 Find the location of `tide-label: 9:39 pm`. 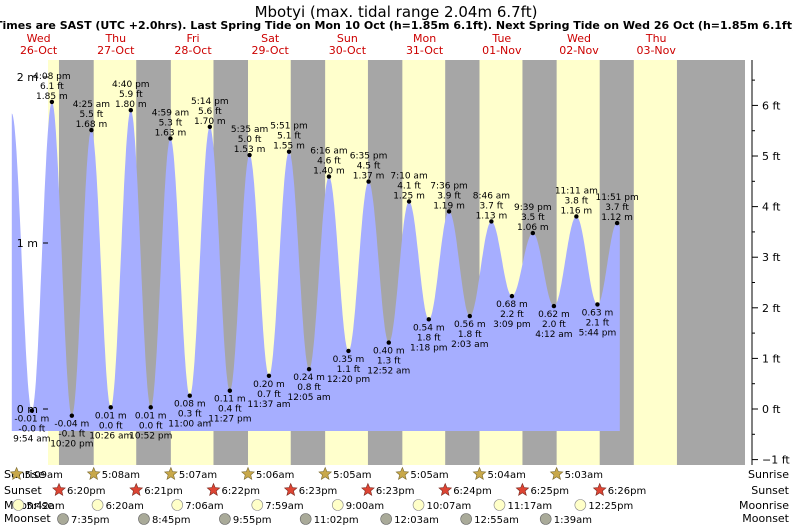

tide-label: 9:39 pm is located at coordinates (533, 208).